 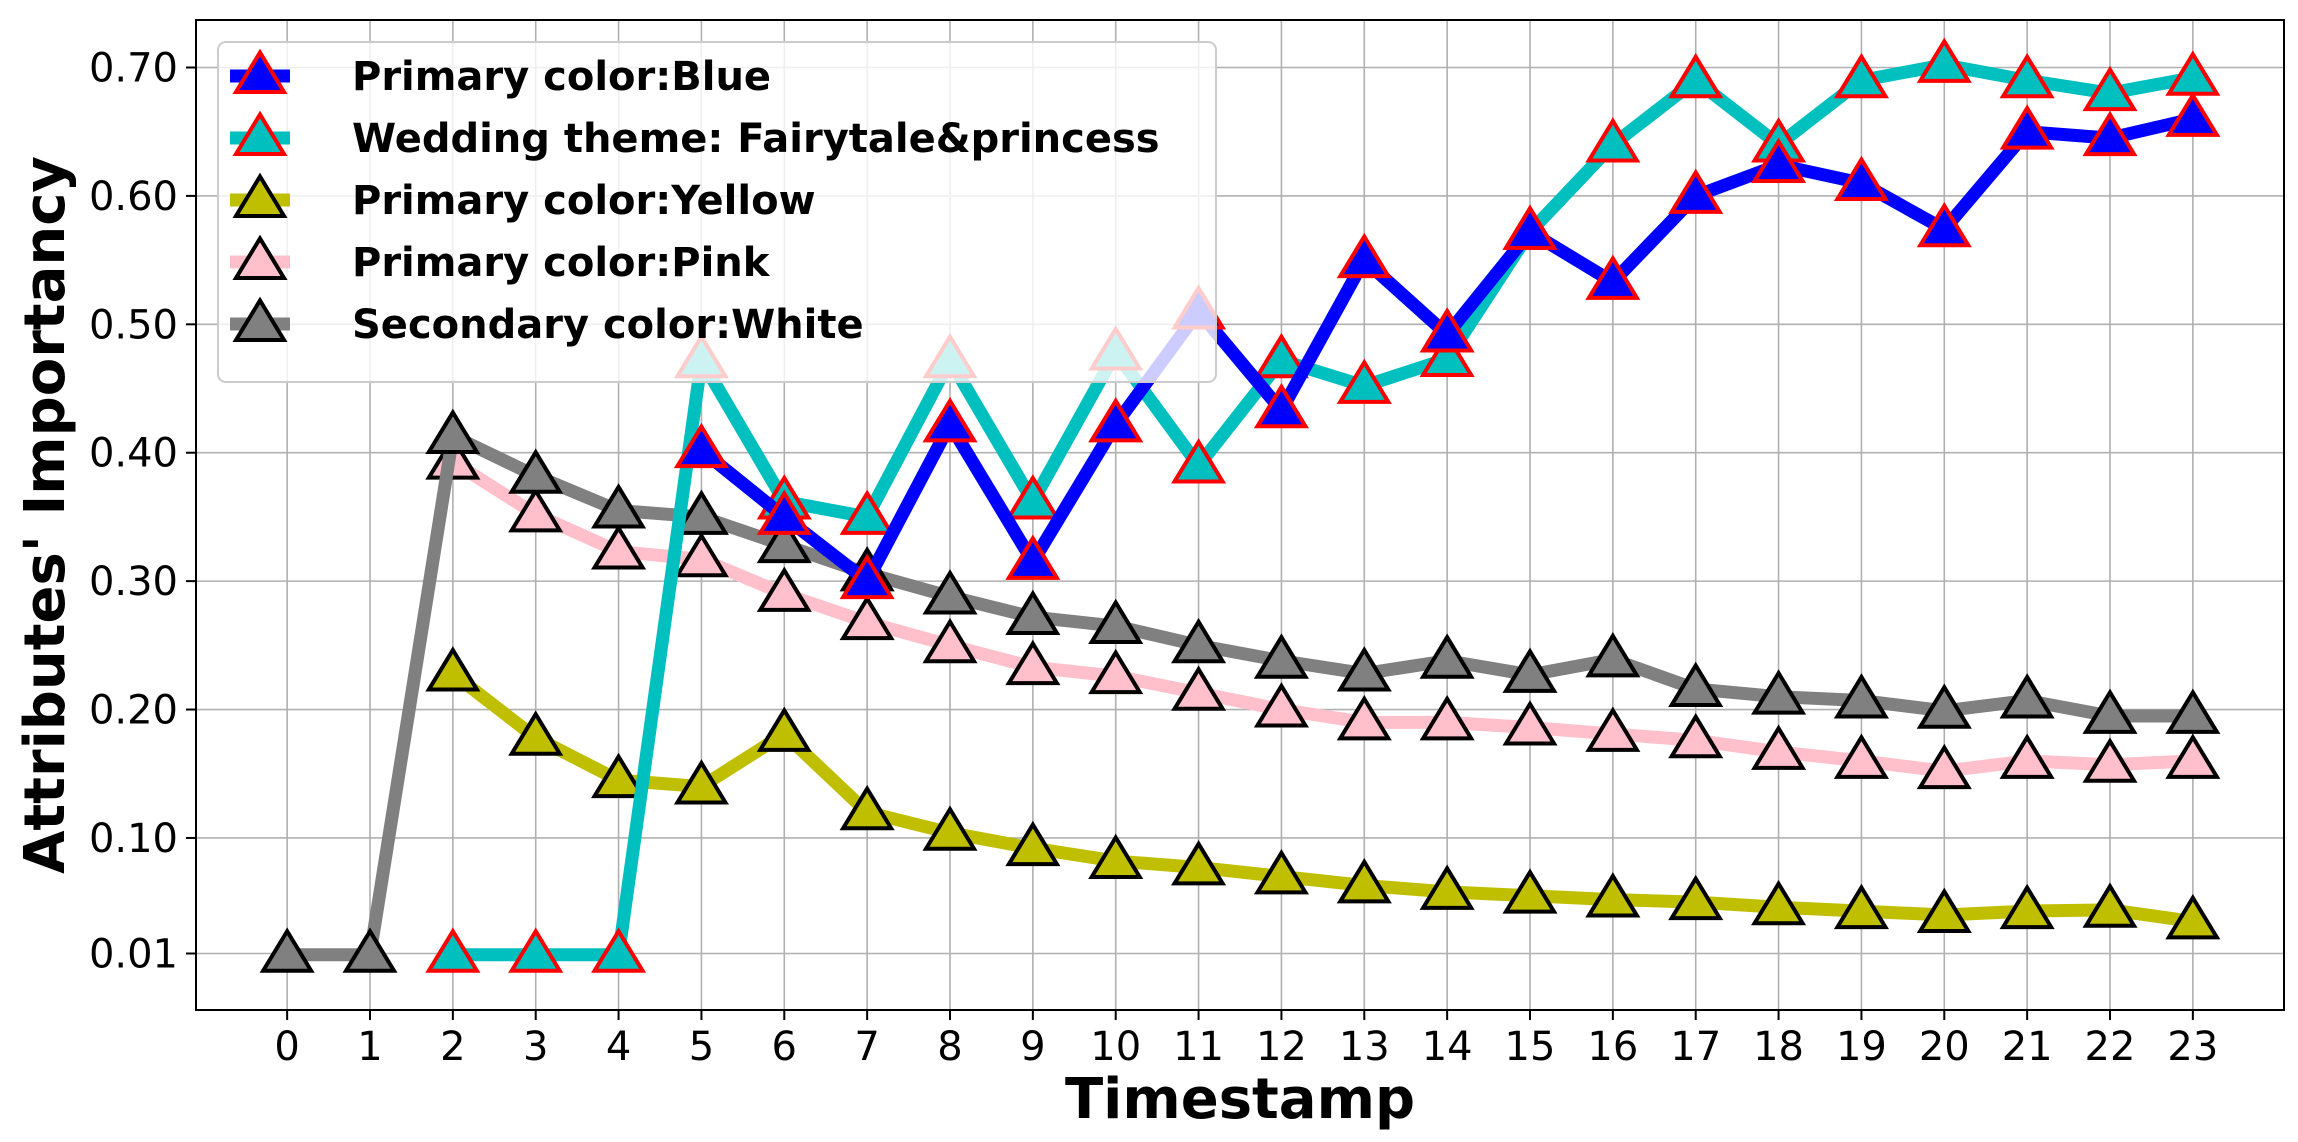 What do you see at coordinates (1281, 1047) in the screenshot?
I see `x-tick-label: 12` at bounding box center [1281, 1047].